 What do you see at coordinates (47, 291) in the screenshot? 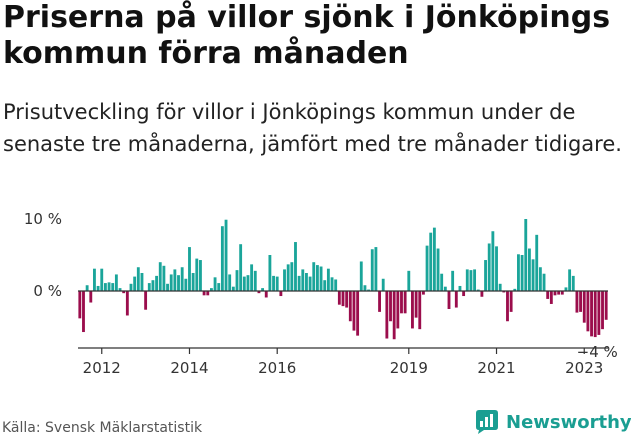
I see `y-tick-label: 0 %` at bounding box center [47, 291].